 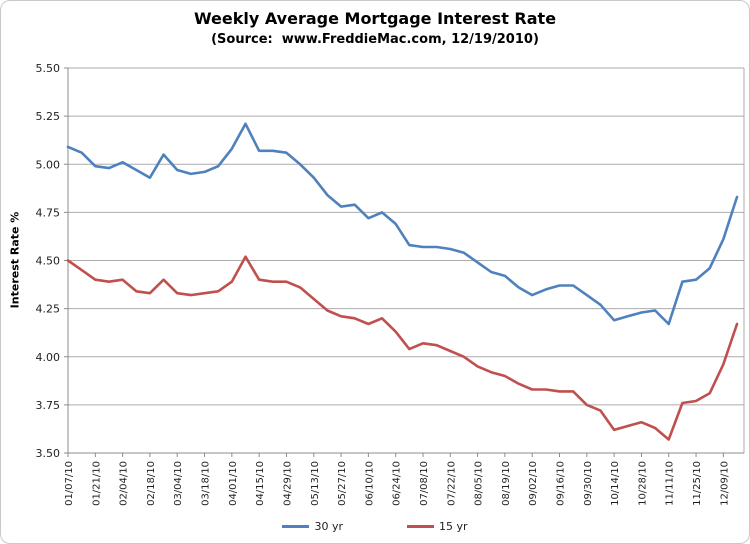 I want to click on svg-text: 10/28/10, so click(x=642, y=483).